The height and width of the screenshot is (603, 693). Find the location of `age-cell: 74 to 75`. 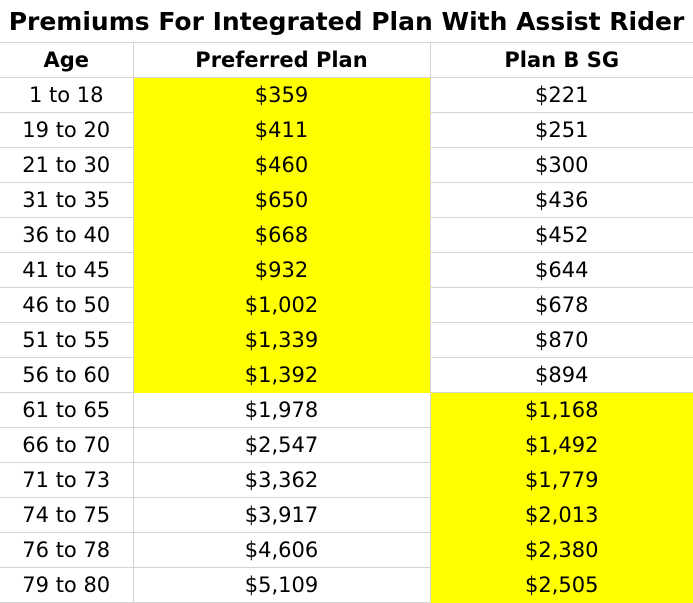

age-cell: 74 to 75 is located at coordinates (67, 515).